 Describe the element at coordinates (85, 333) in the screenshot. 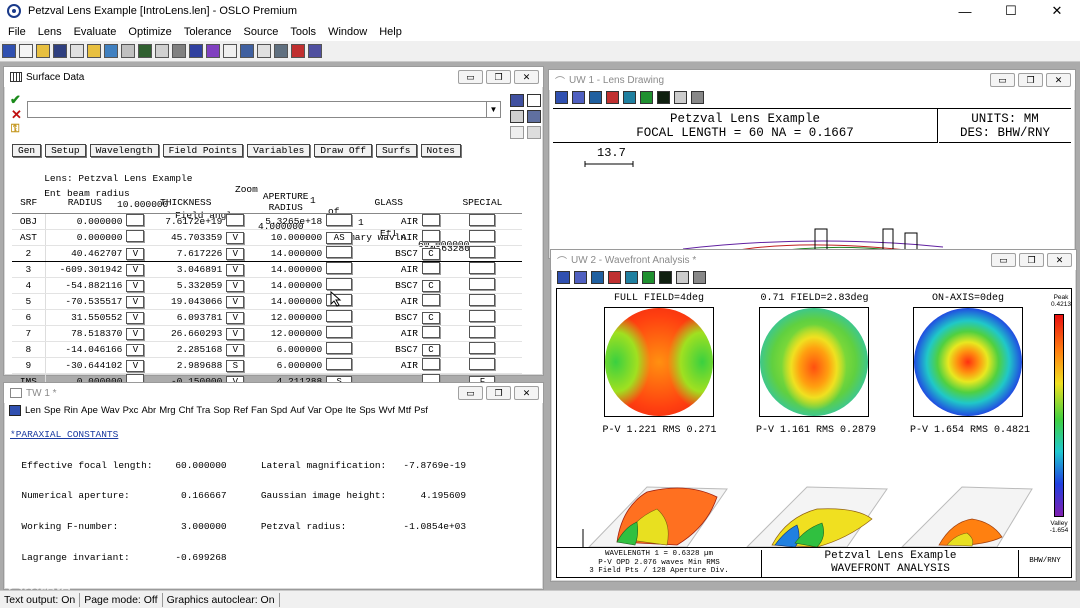

I see `radius-cell: 78.518370` at that location.